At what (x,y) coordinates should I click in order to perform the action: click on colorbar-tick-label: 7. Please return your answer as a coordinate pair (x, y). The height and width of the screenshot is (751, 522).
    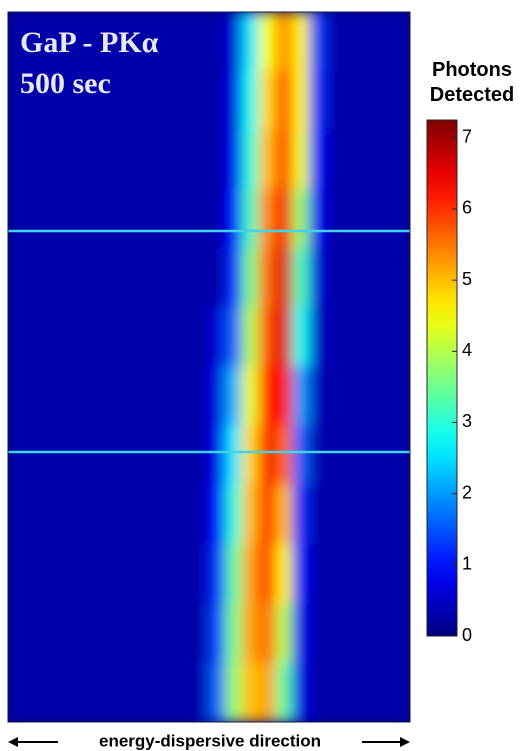
    Looking at the image, I should click on (467, 137).